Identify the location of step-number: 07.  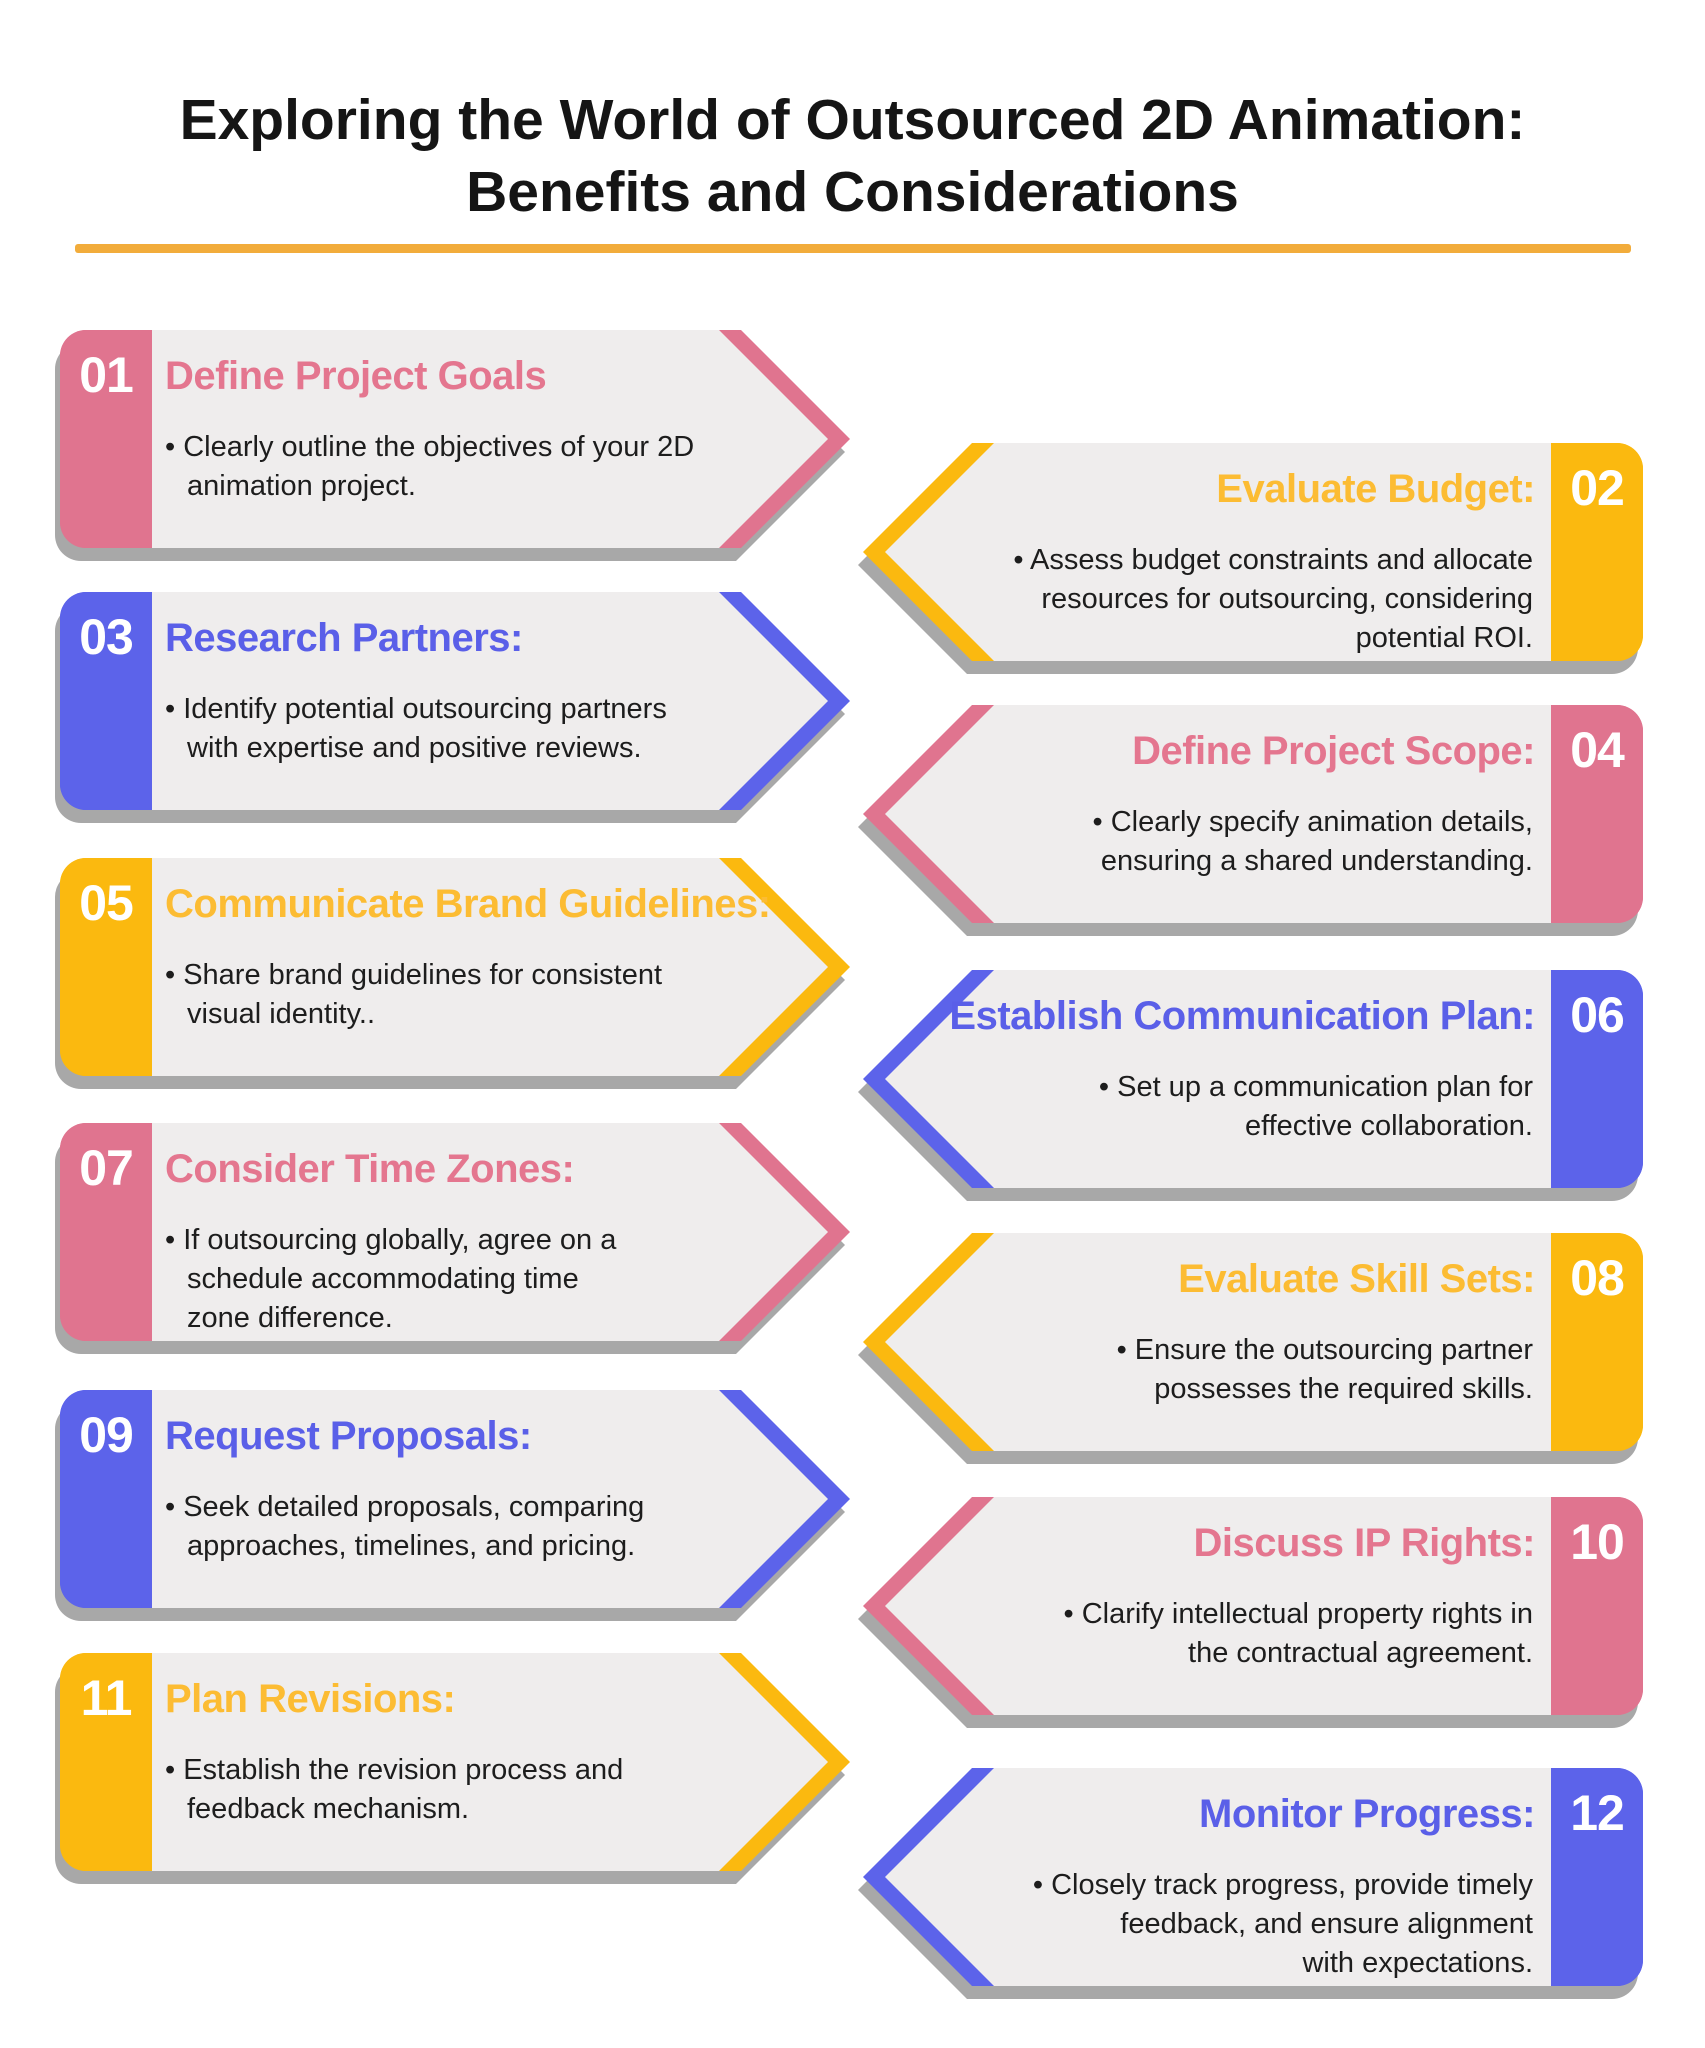
(106, 1168).